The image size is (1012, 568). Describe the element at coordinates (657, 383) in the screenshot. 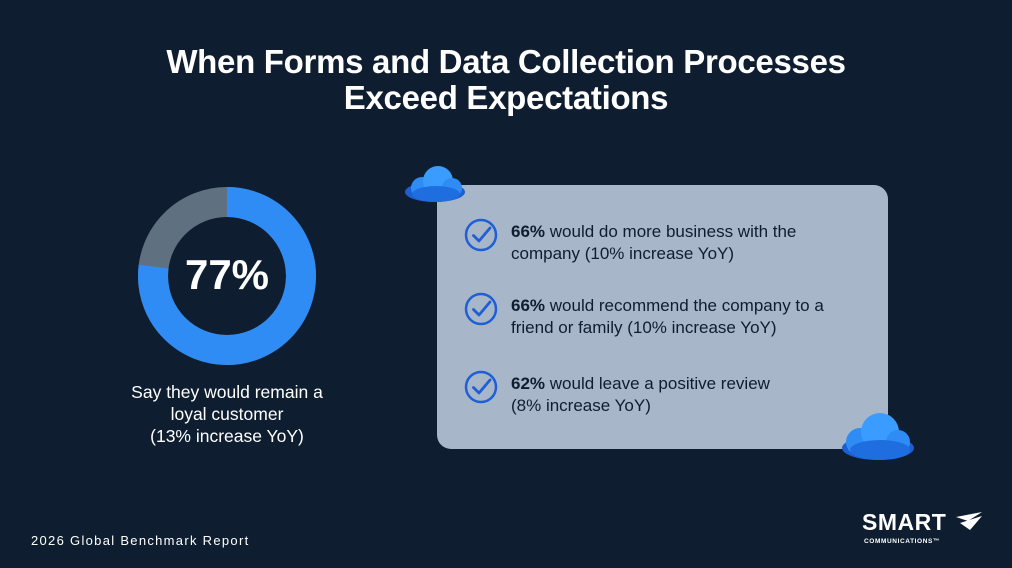

I see `stat-line-1: would leave a positive review` at that location.